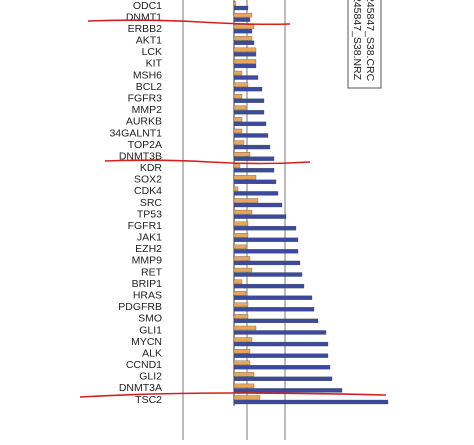 The height and width of the screenshot is (445, 474). Describe the element at coordinates (145, 98) in the screenshot. I see `y-tick-label: FGFR3` at that location.